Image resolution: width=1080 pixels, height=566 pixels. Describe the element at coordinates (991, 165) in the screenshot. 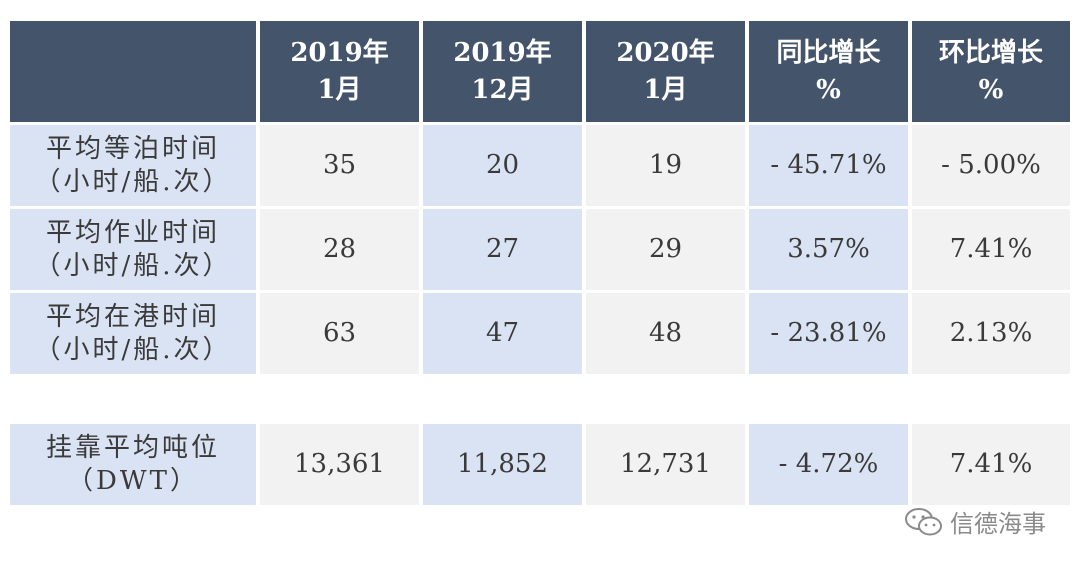

I see `table-cell: - 5.00%` at that location.